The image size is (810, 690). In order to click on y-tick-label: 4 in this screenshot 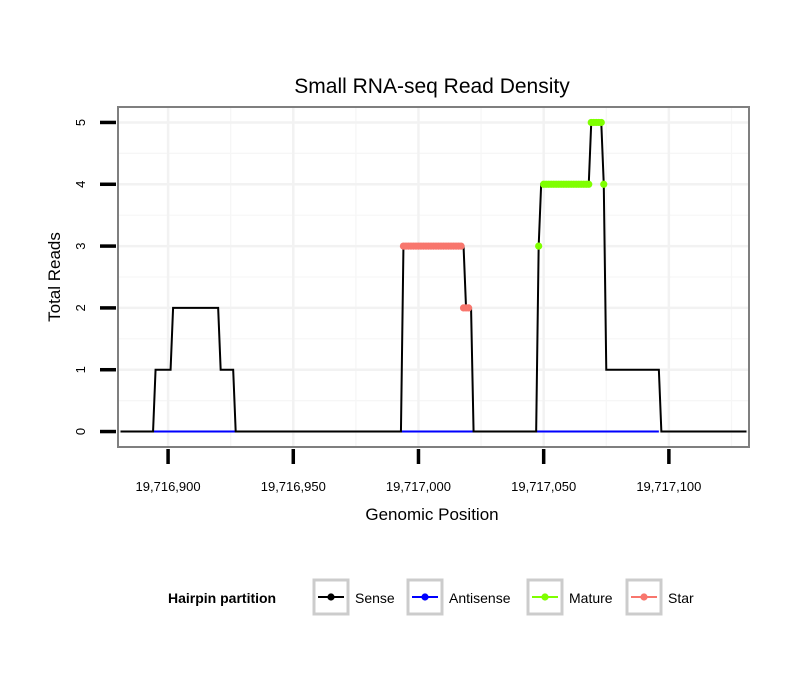, I will do `click(80, 184)`.